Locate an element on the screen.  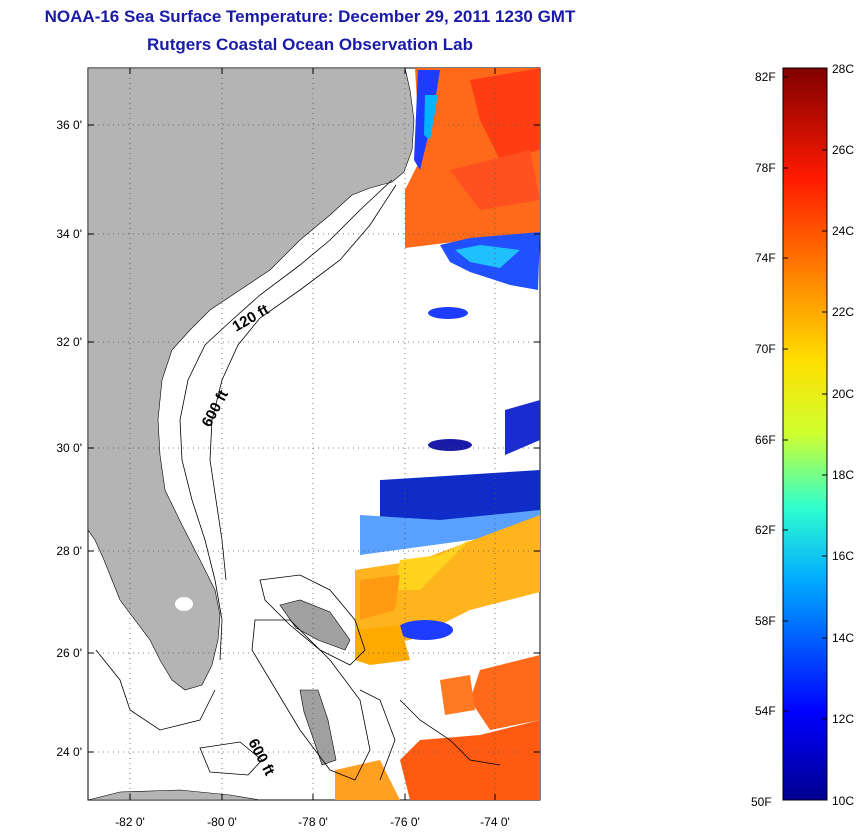
lat-label-24: 24 0' is located at coordinates (69, 752).